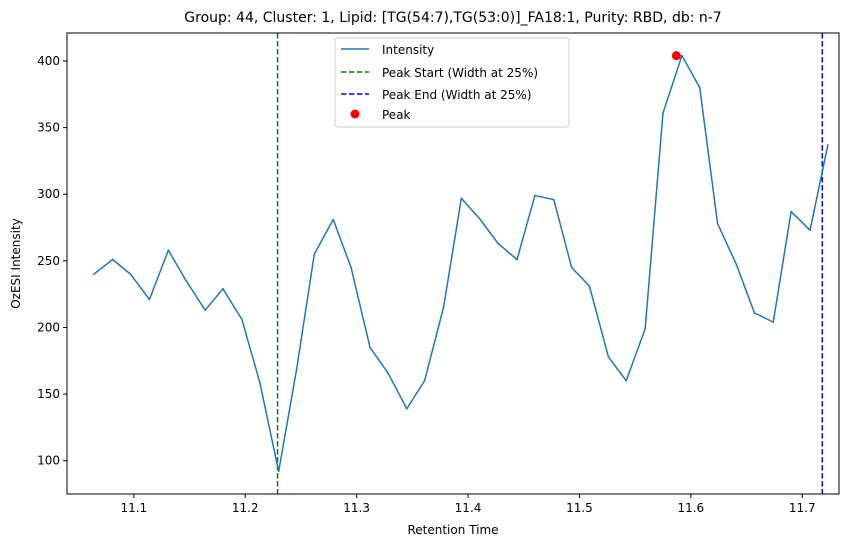  Describe the element at coordinates (690, 508) in the screenshot. I see `x-tick-label: 11.6` at that location.